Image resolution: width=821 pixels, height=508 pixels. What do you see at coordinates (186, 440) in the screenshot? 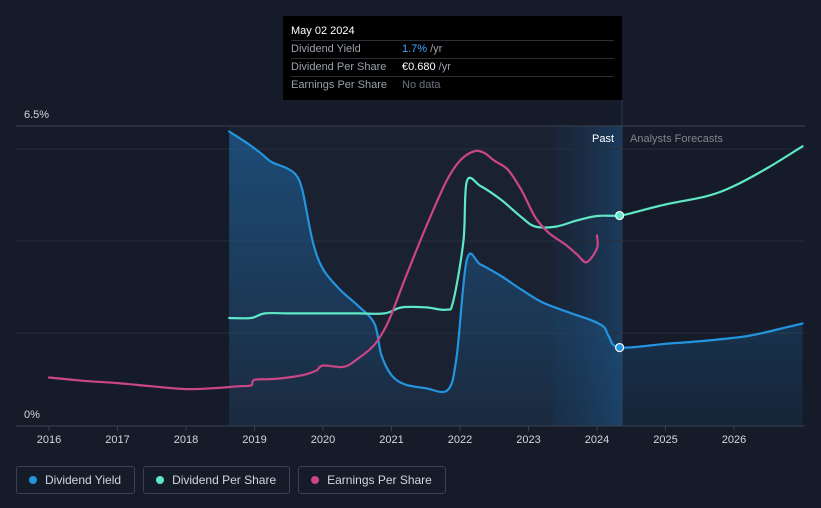
I see `x-tick-label: 2018` at bounding box center [186, 440].